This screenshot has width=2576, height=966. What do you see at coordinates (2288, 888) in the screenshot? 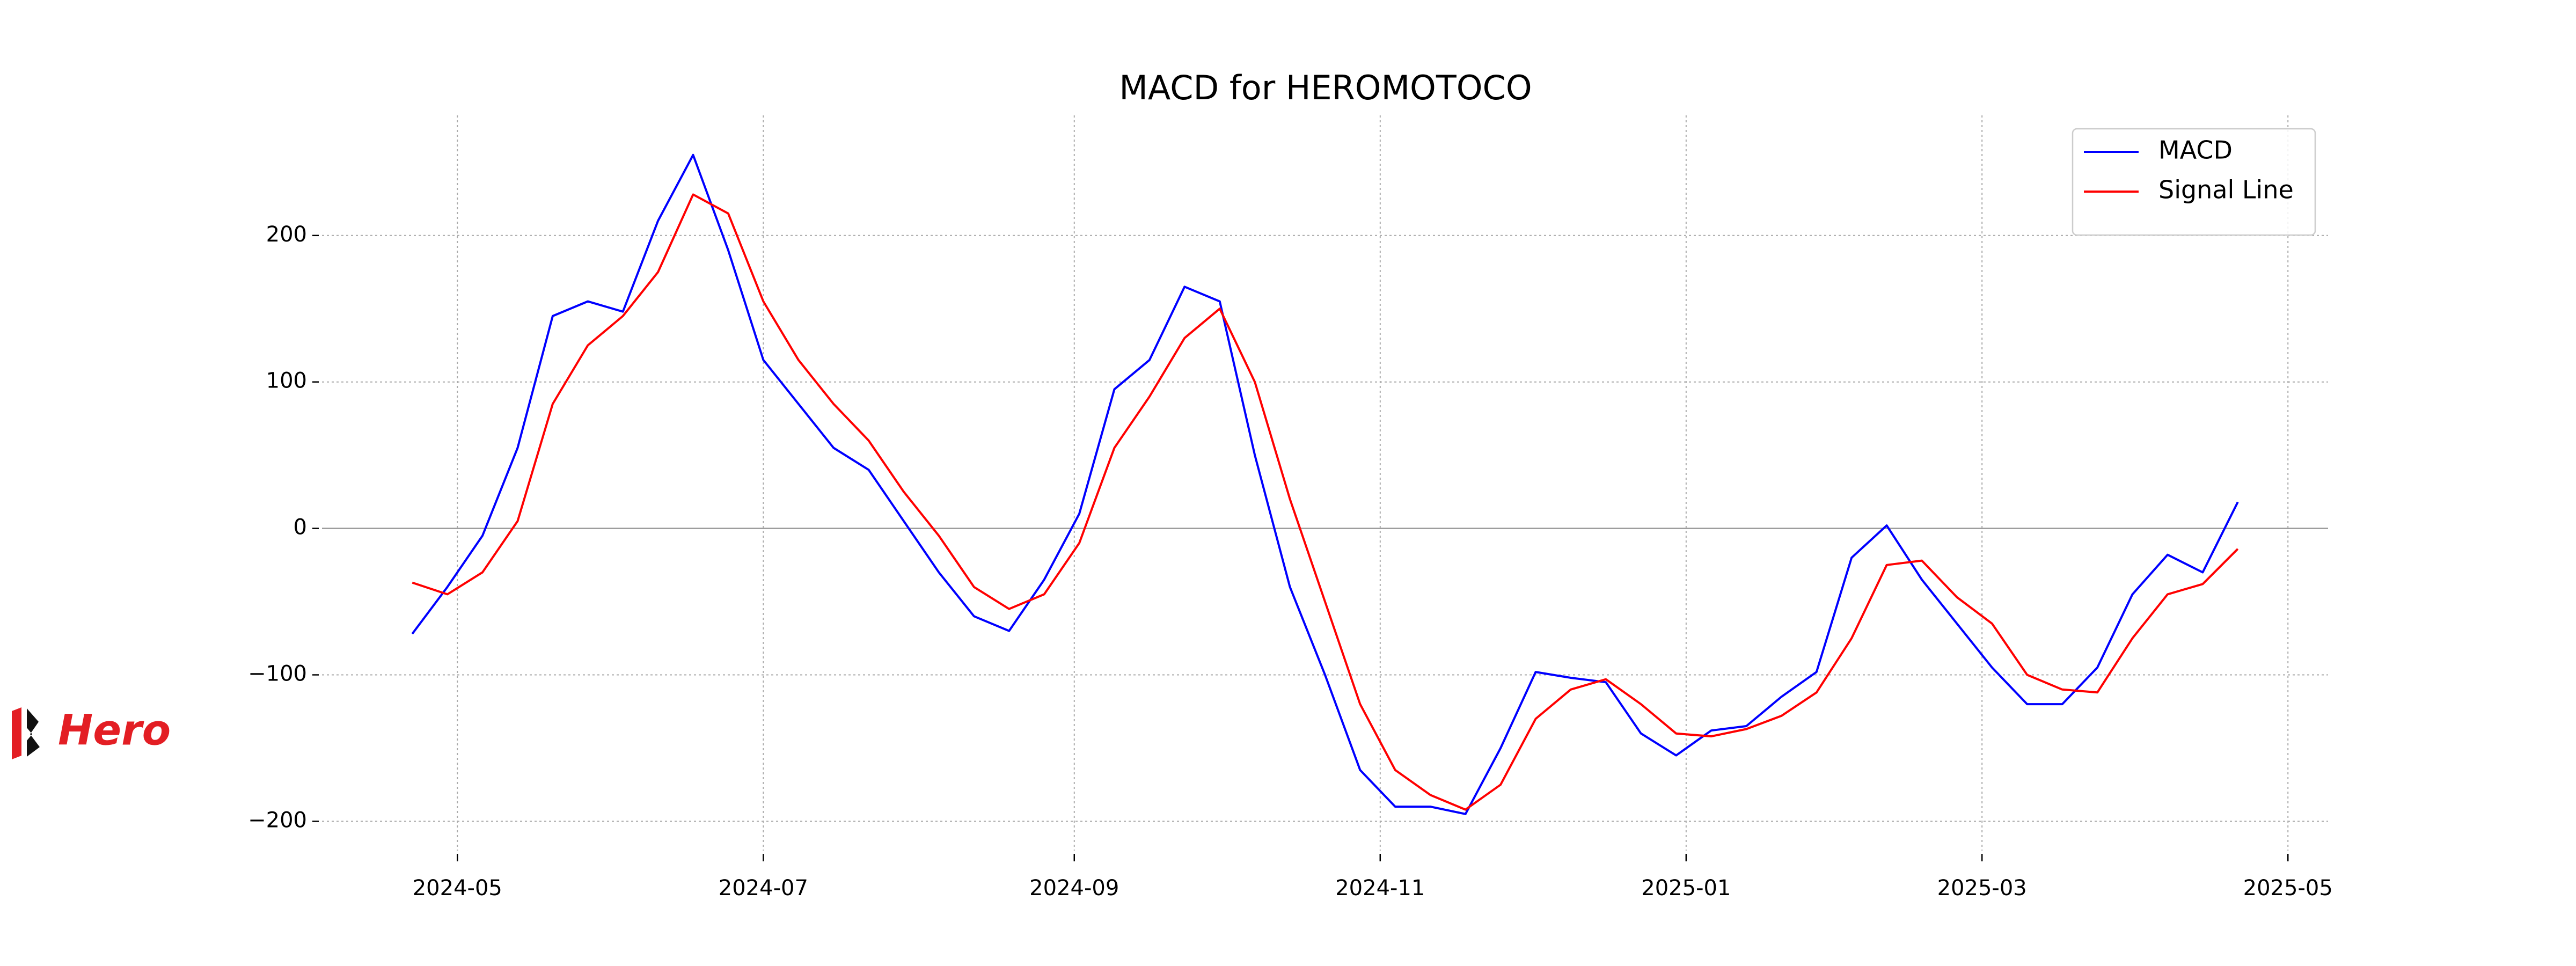
I see `x-tick-label: 2025-05` at bounding box center [2288, 888].